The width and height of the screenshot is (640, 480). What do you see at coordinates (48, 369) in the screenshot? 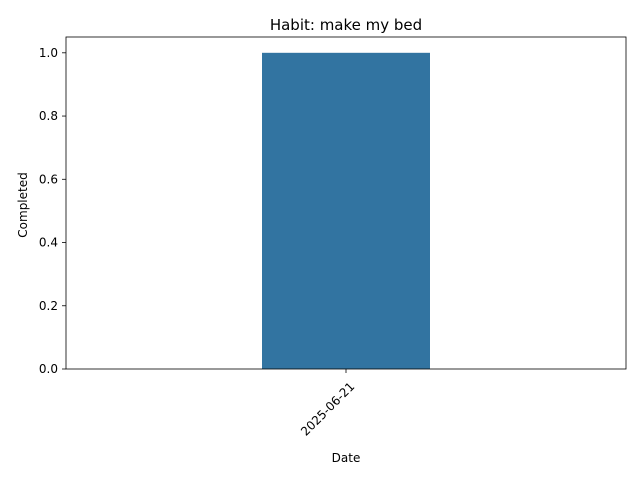
I see `y-tick-label: 0.0` at bounding box center [48, 369].